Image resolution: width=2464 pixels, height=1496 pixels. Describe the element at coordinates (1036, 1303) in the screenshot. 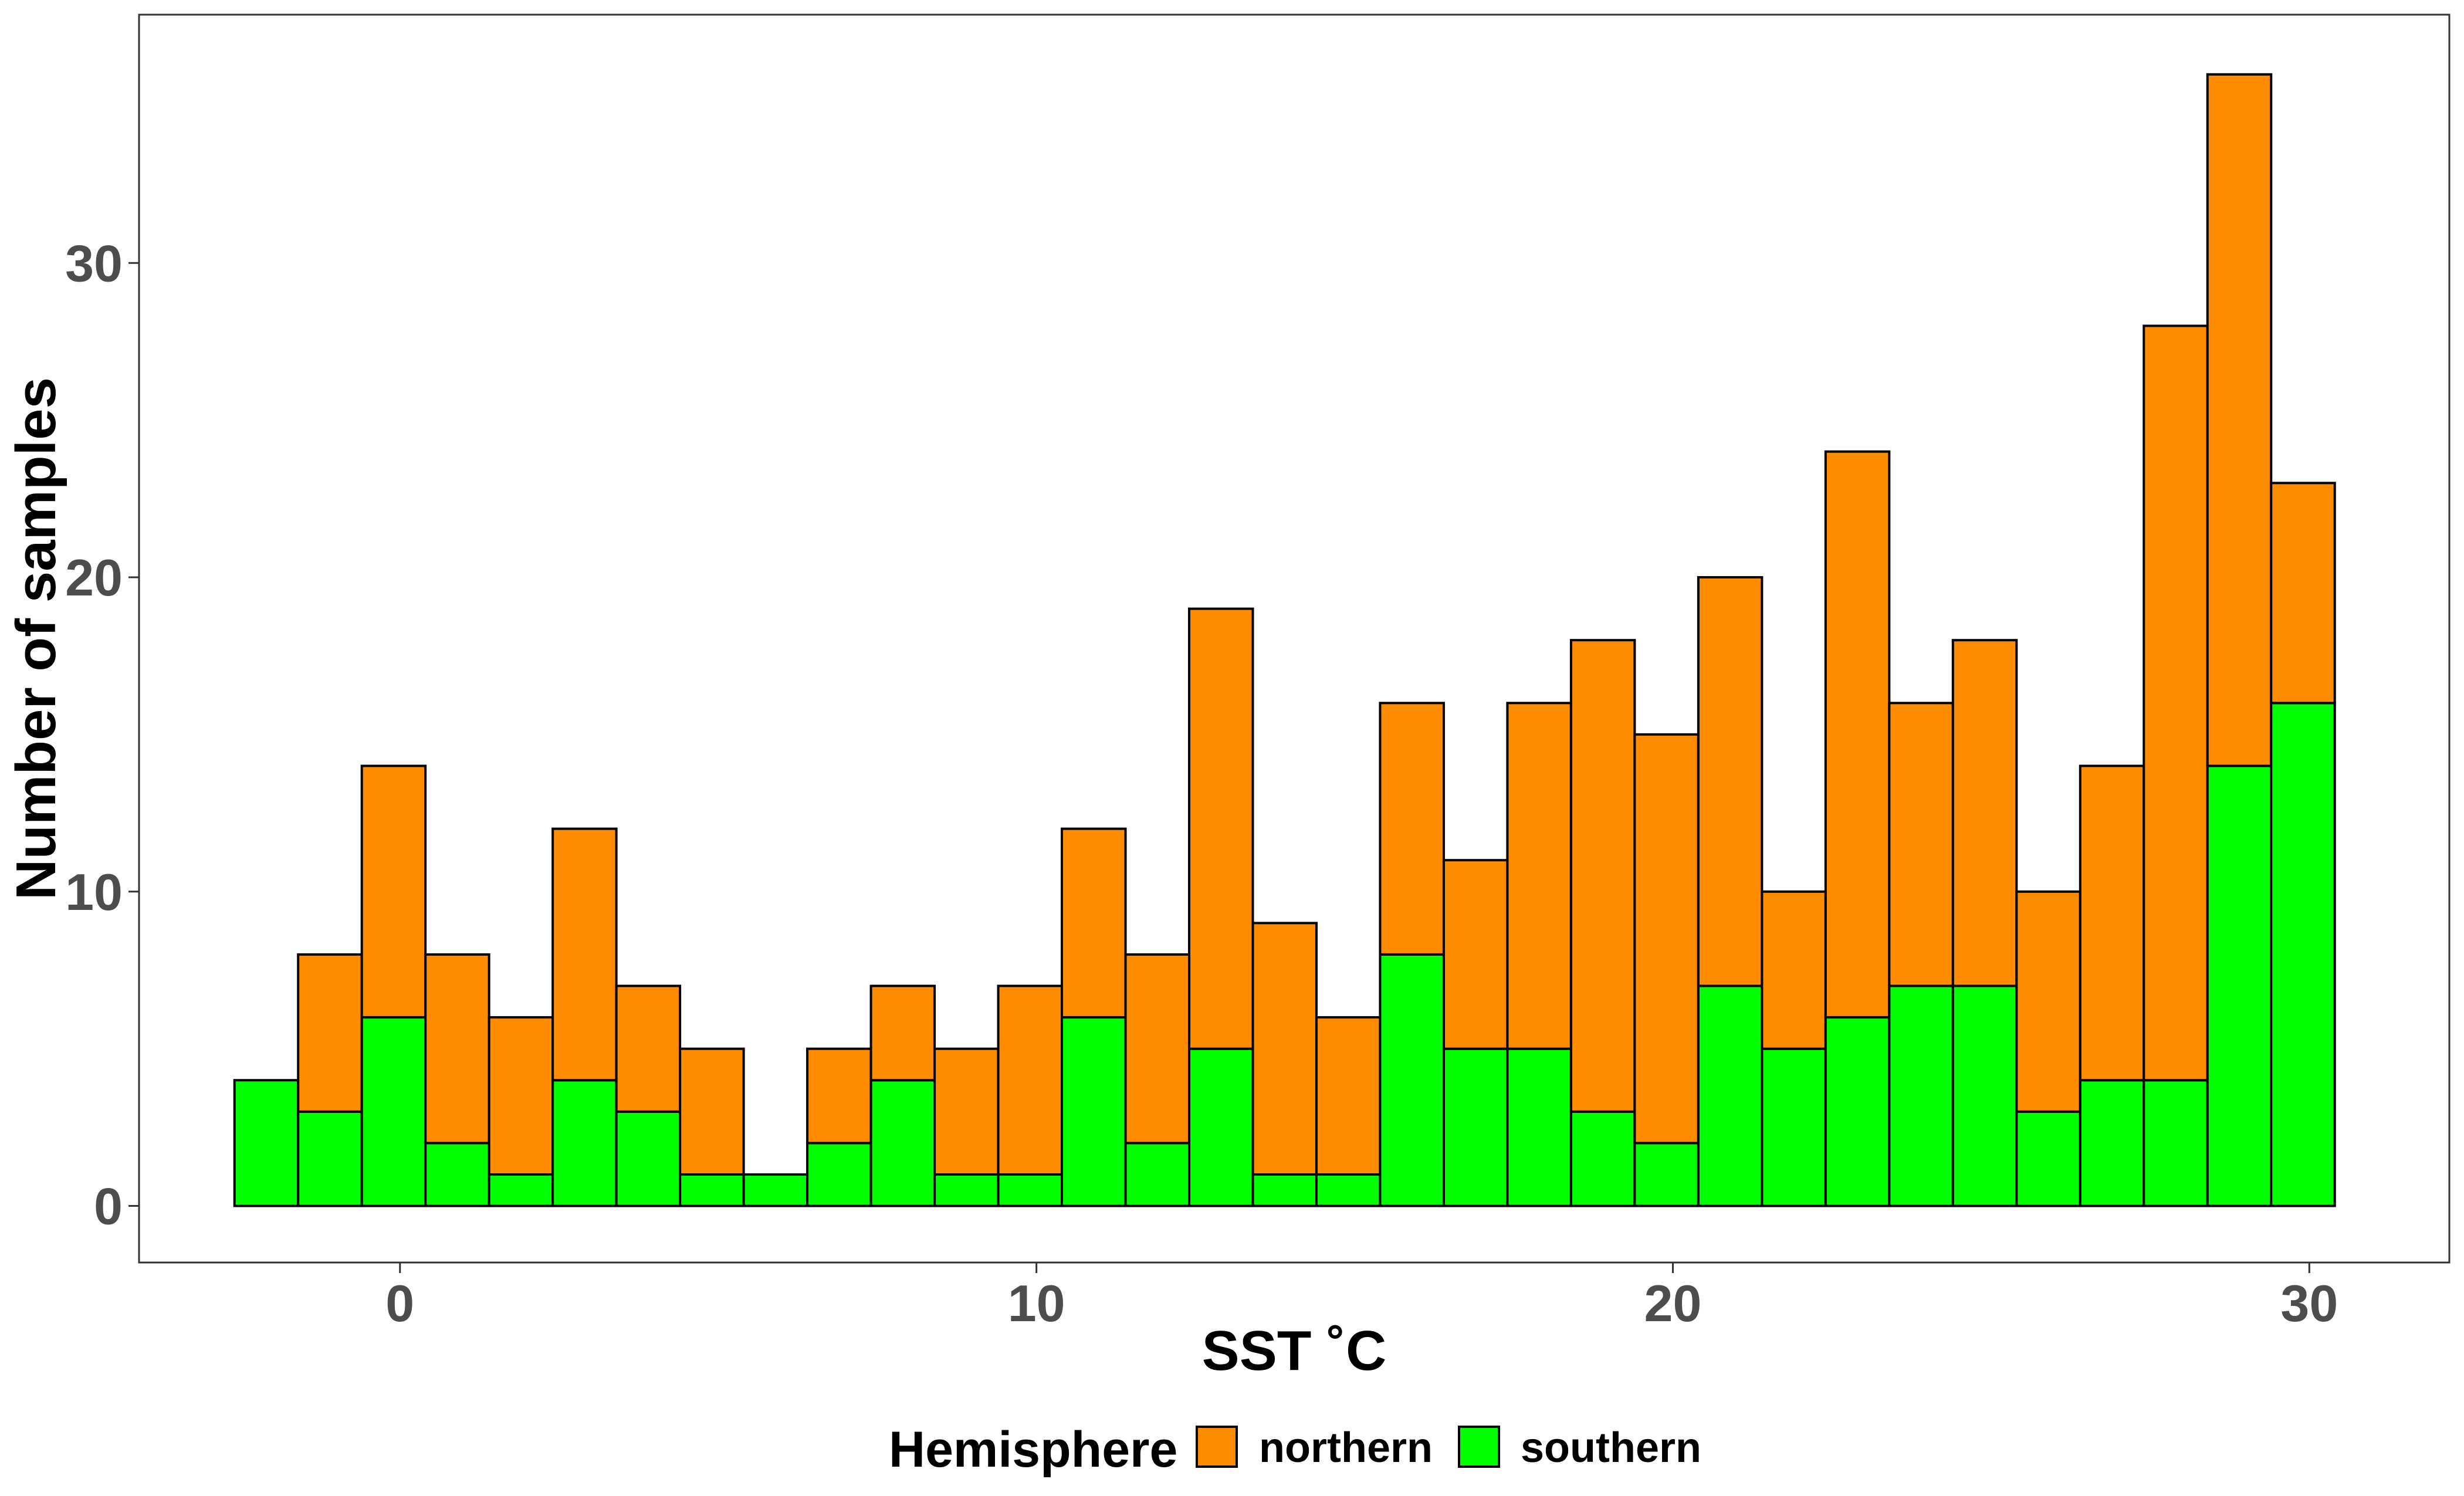

I see `x-tick-label: 10` at that location.